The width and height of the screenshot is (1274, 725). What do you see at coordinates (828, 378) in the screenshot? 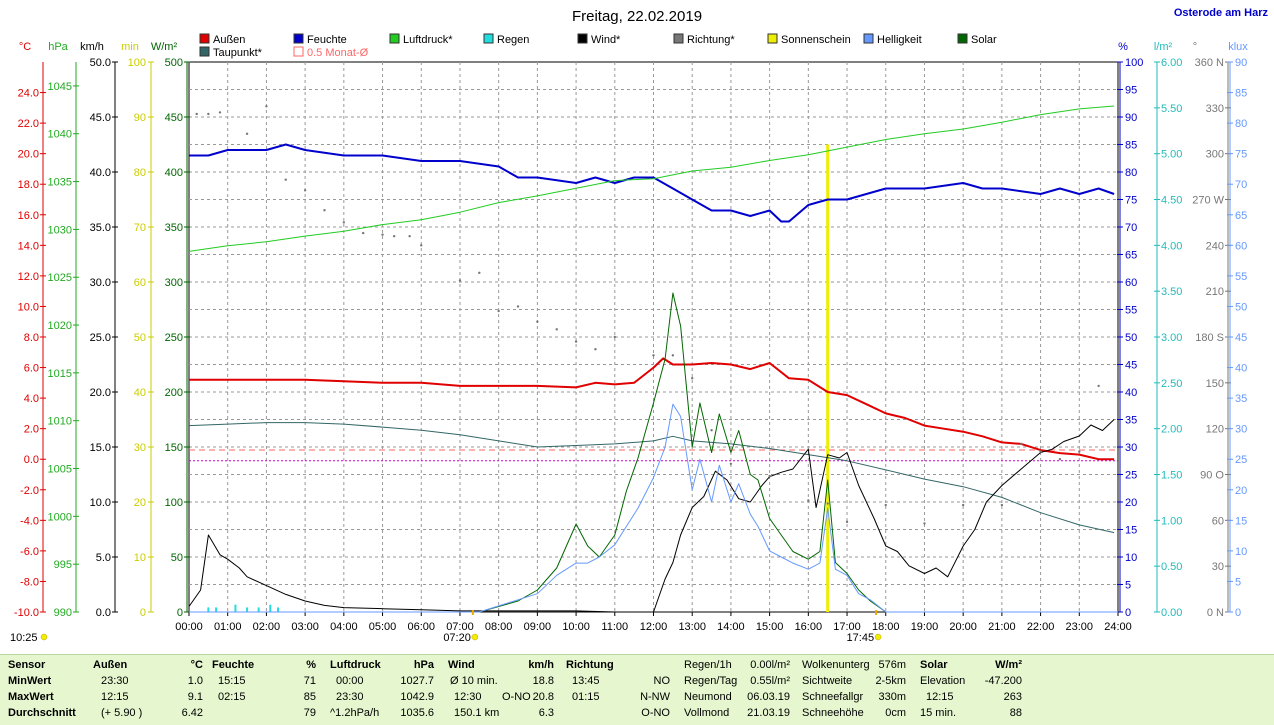
I see `sunshine-bar` at bounding box center [828, 378].